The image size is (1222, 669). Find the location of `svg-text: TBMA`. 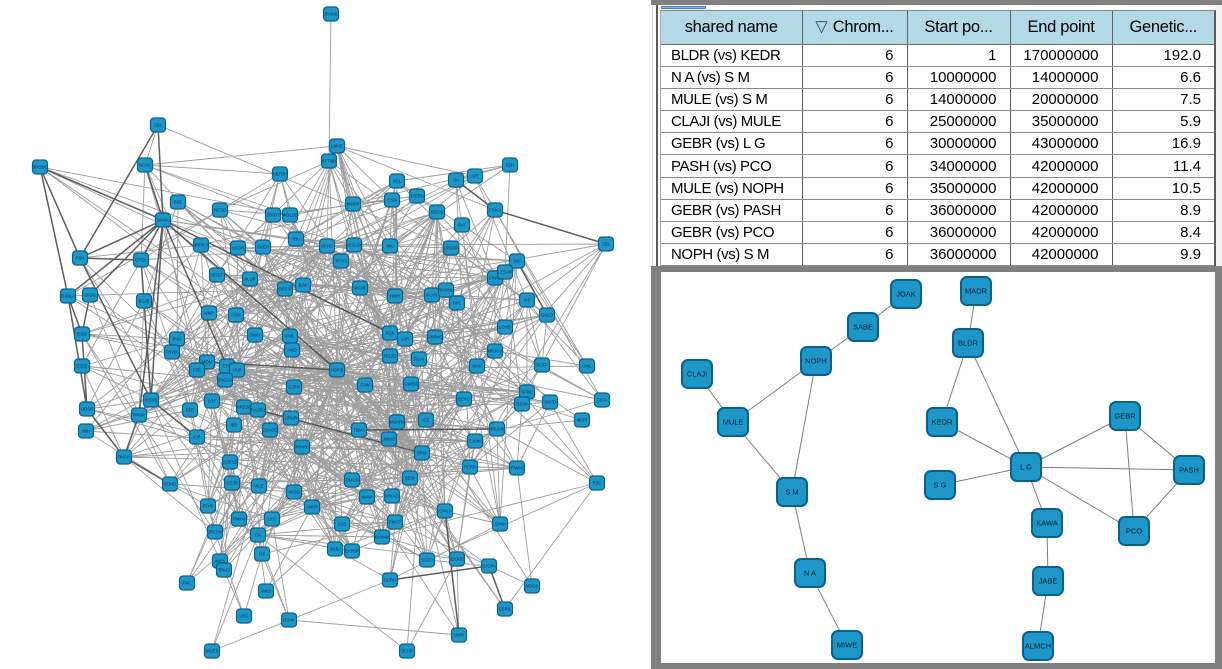

svg-text: TBMA is located at coordinates (359, 430).